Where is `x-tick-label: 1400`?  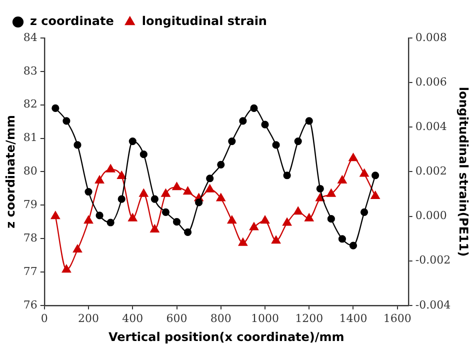 x-tick-label: 1400 is located at coordinates (353, 318).